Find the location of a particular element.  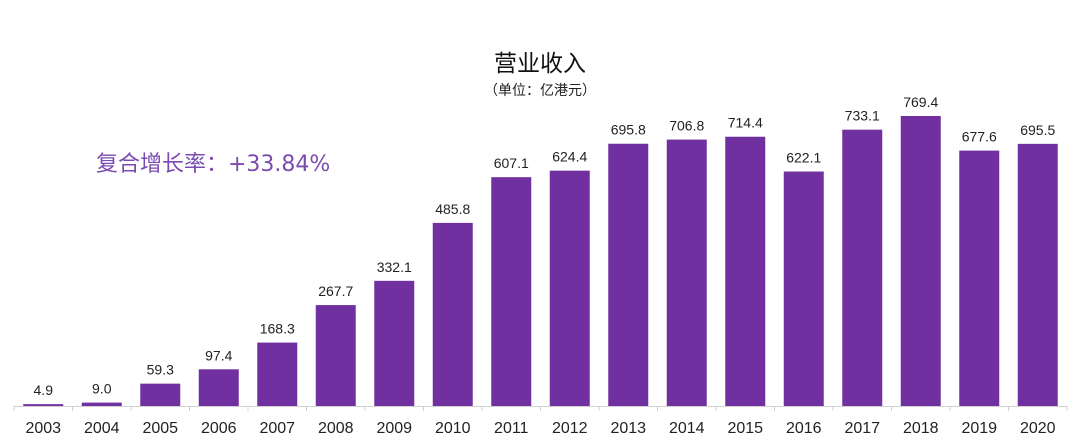

x-tick-label-2006: 2006 is located at coordinates (219, 428).